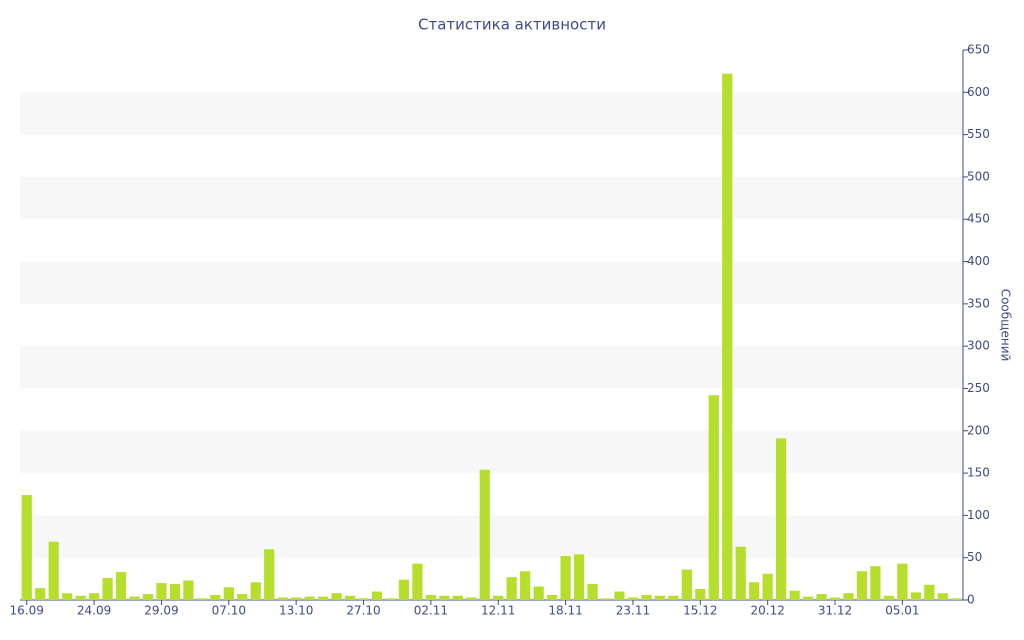 The height and width of the screenshot is (640, 1024). What do you see at coordinates (978, 219) in the screenshot?
I see `y-tick-label: 450` at bounding box center [978, 219].